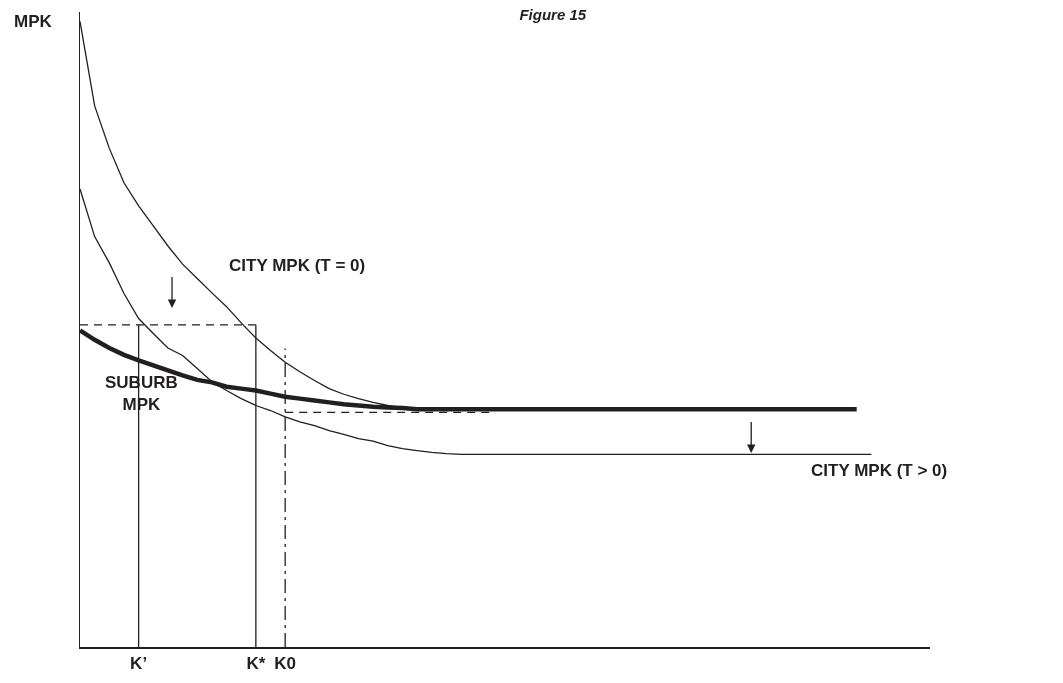  What do you see at coordinates (553, 15) in the screenshot?
I see `chart-title: Figure 15` at bounding box center [553, 15].